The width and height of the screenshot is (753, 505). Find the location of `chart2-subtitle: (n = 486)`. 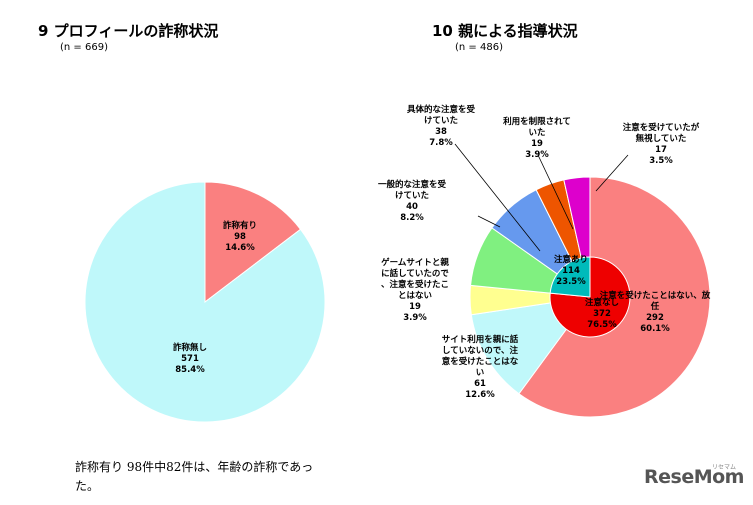

chart2-subtitle: (n = 486) is located at coordinates (479, 47).